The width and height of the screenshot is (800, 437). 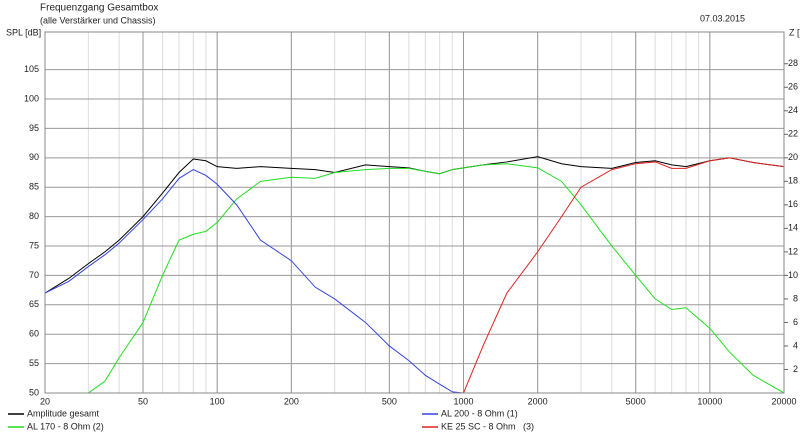 I want to click on y2-tick-label: 8, so click(x=795, y=298).